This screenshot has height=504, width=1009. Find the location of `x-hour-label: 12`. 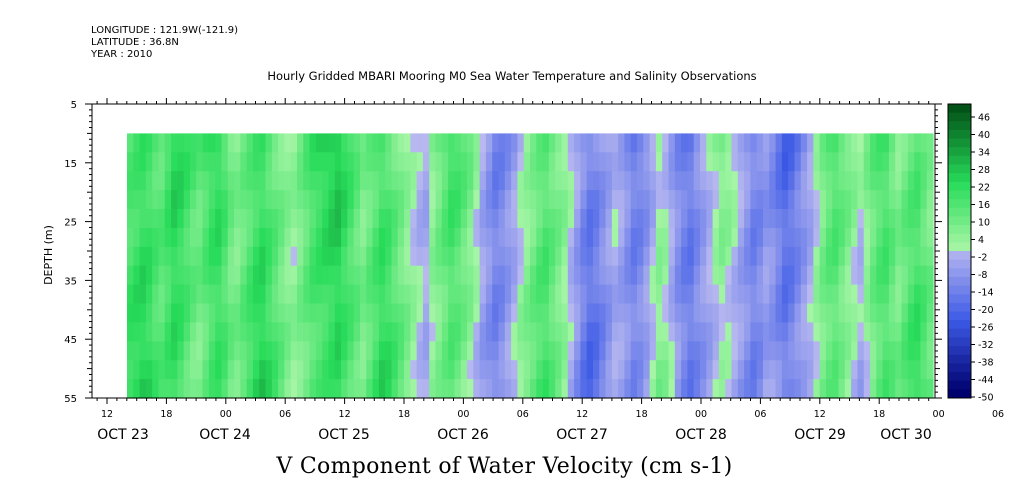

x-hour-label: 12 is located at coordinates (582, 414).